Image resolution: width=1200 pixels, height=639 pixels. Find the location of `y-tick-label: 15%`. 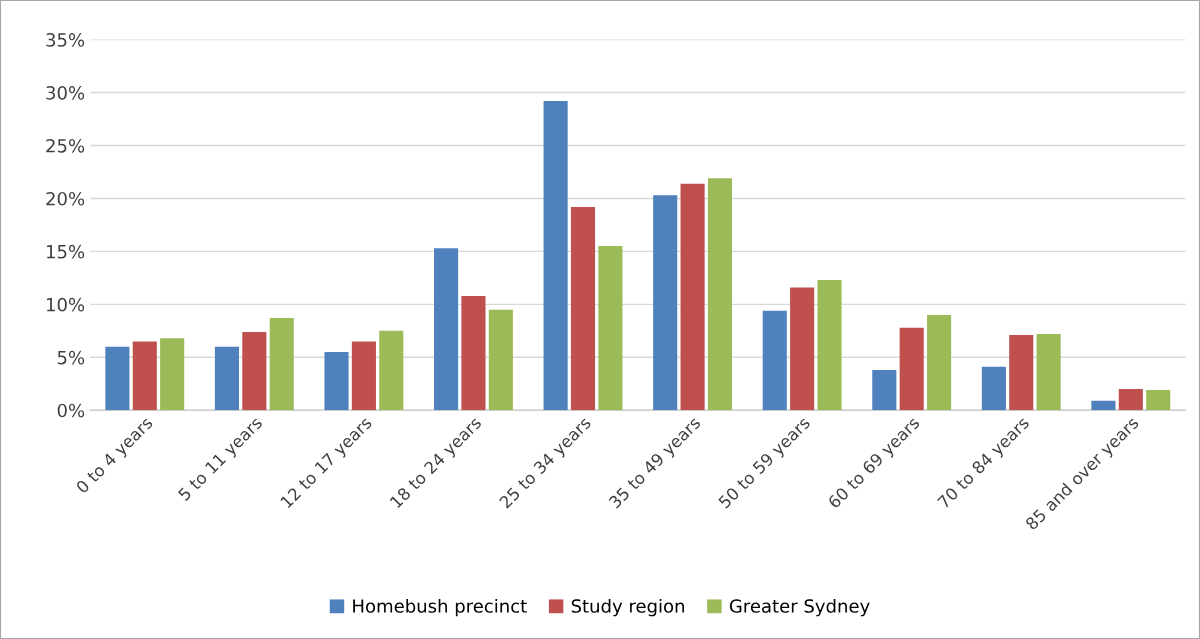

y-tick-label: 15% is located at coordinates (65, 251).